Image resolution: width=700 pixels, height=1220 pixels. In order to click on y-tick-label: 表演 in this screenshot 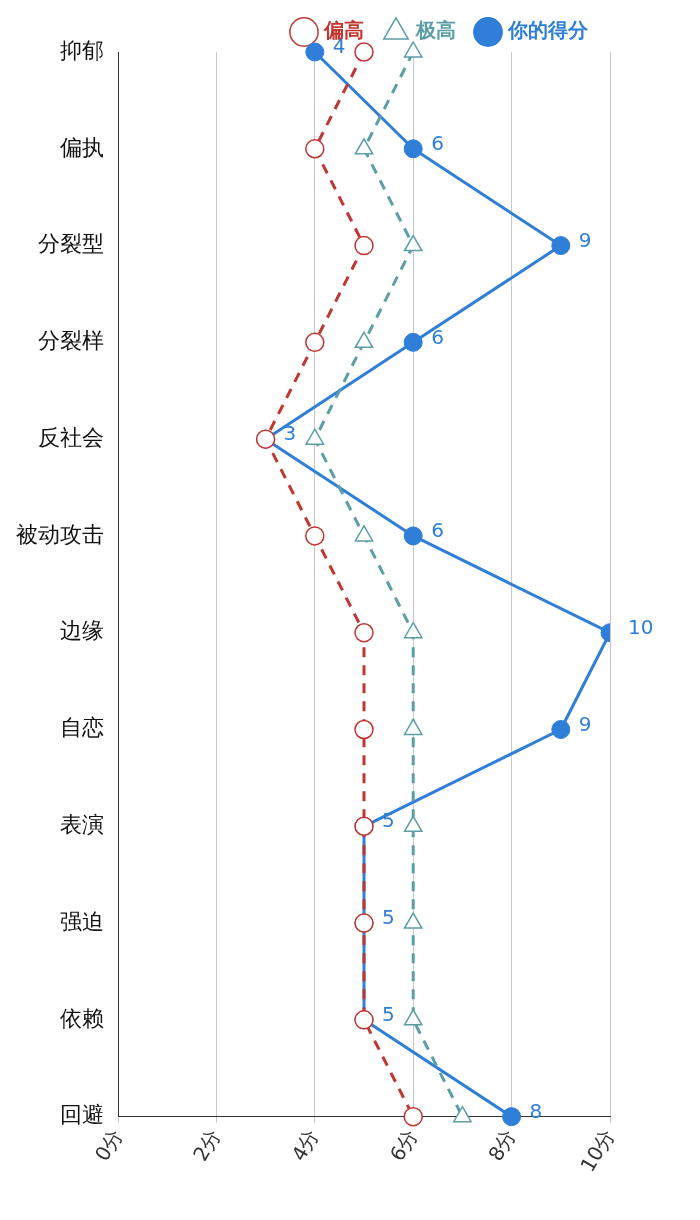, I will do `click(82, 824)`.